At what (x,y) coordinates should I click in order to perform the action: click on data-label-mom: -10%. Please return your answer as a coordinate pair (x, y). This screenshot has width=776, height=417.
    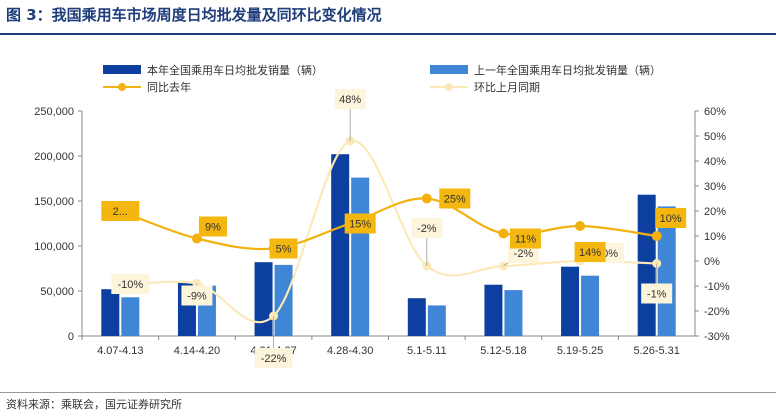
    Looking at the image, I should click on (130, 285).